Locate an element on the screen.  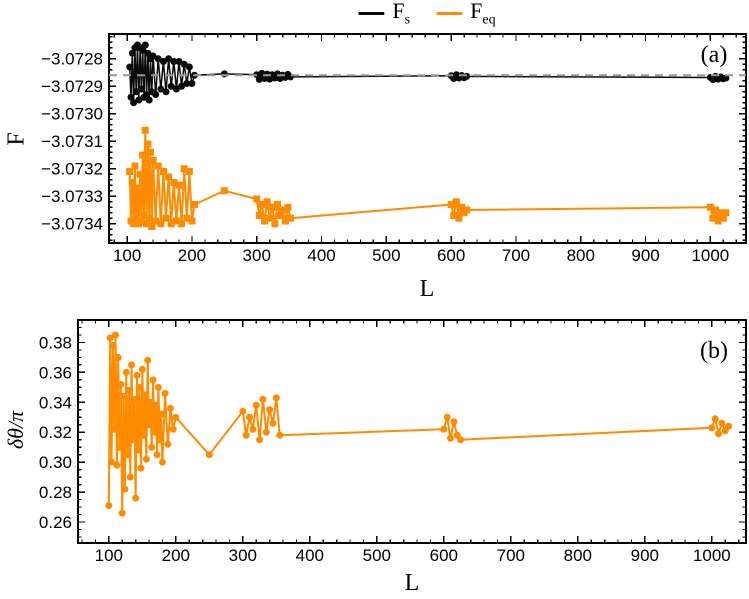
y-tick-label: −3.0729 is located at coordinates (72, 86).